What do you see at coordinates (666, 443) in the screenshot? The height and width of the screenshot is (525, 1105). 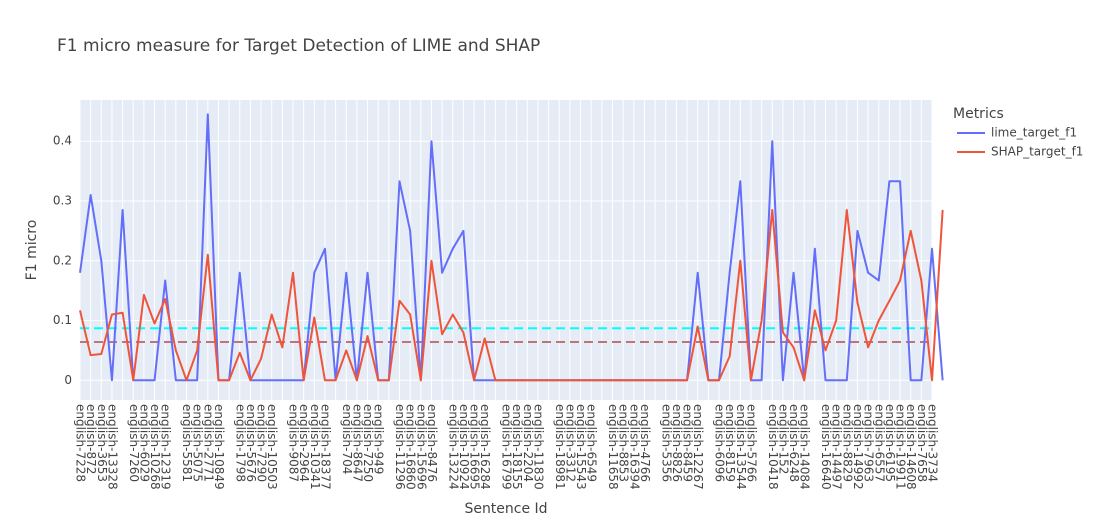 I see `x-tick-label: english-5356` at bounding box center [666, 443].